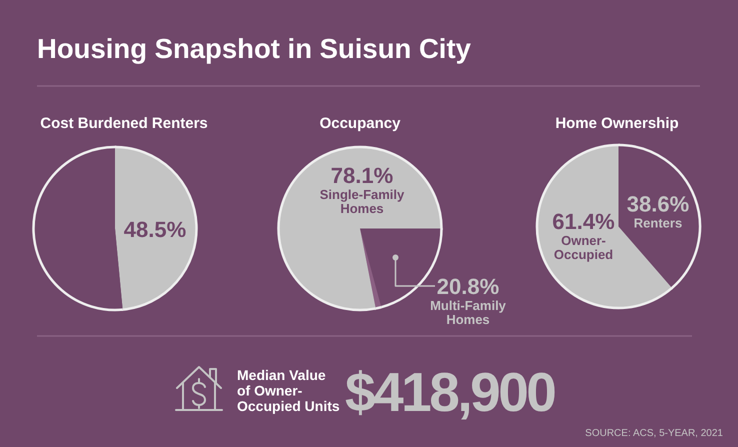 The image size is (738, 447). I want to click on slice-label: Renters, so click(658, 223).